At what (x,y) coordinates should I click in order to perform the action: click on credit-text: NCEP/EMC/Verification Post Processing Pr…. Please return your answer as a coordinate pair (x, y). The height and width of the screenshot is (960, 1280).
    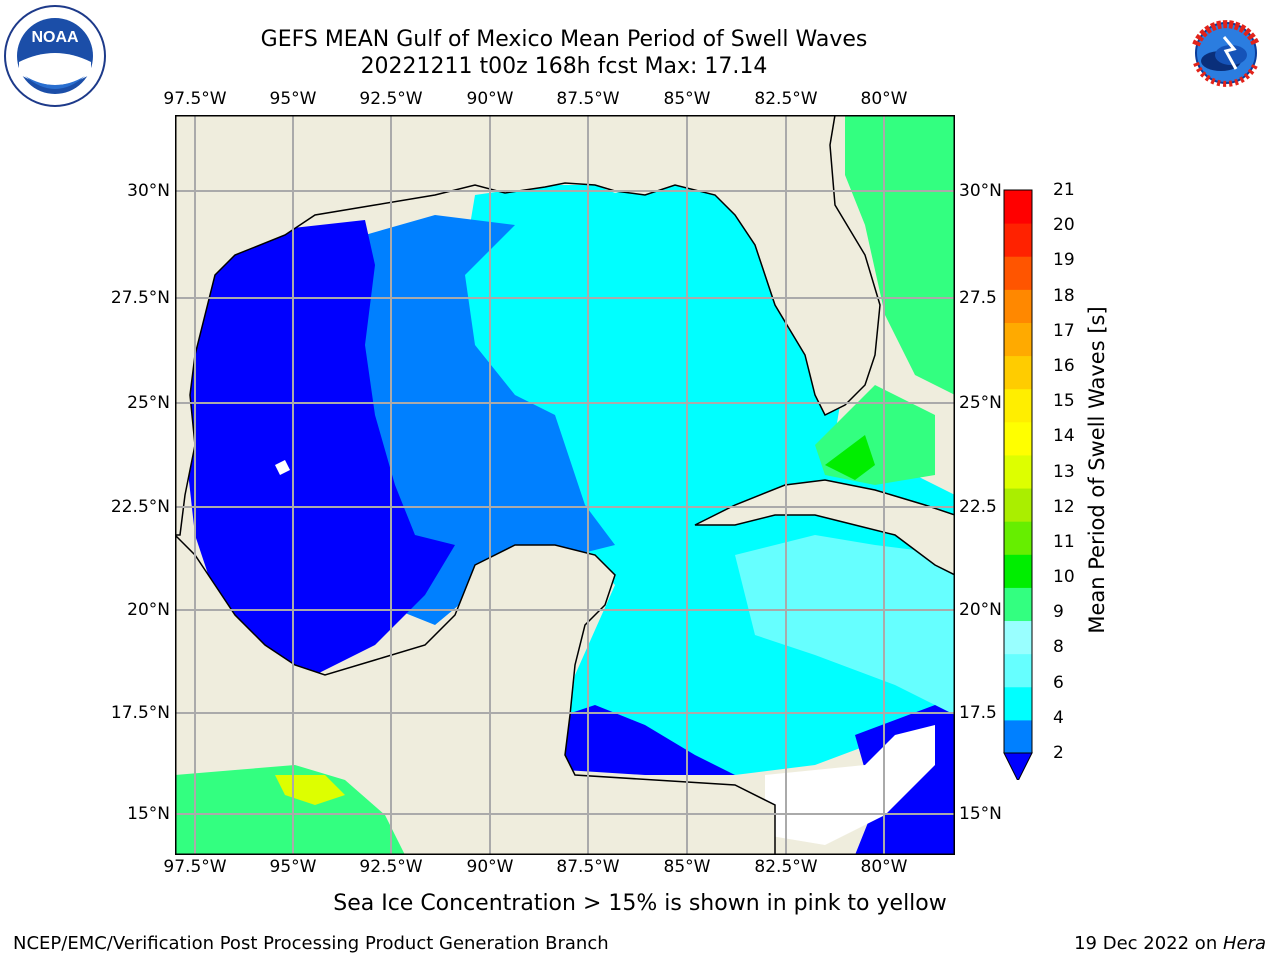
    Looking at the image, I should click on (311, 943).